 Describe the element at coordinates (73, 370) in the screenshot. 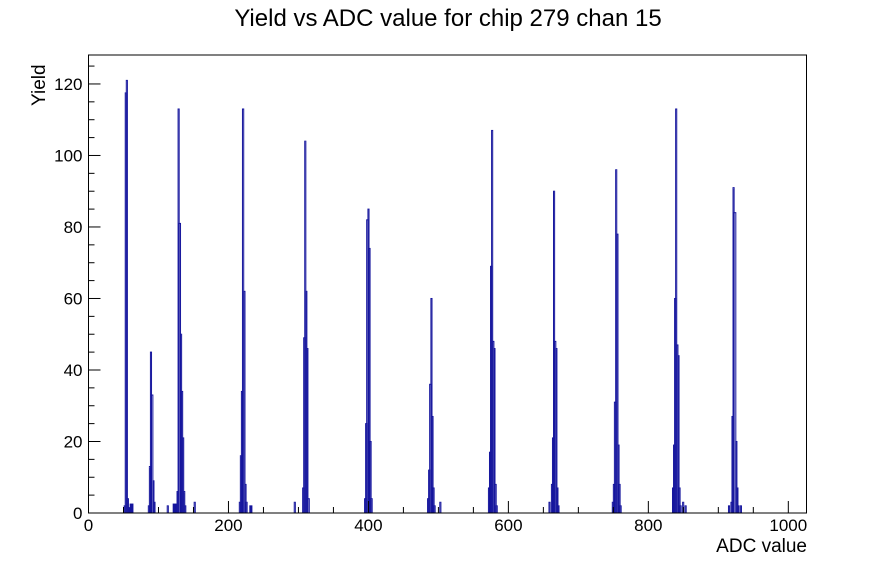

I see `svg-text: 40` at that location.